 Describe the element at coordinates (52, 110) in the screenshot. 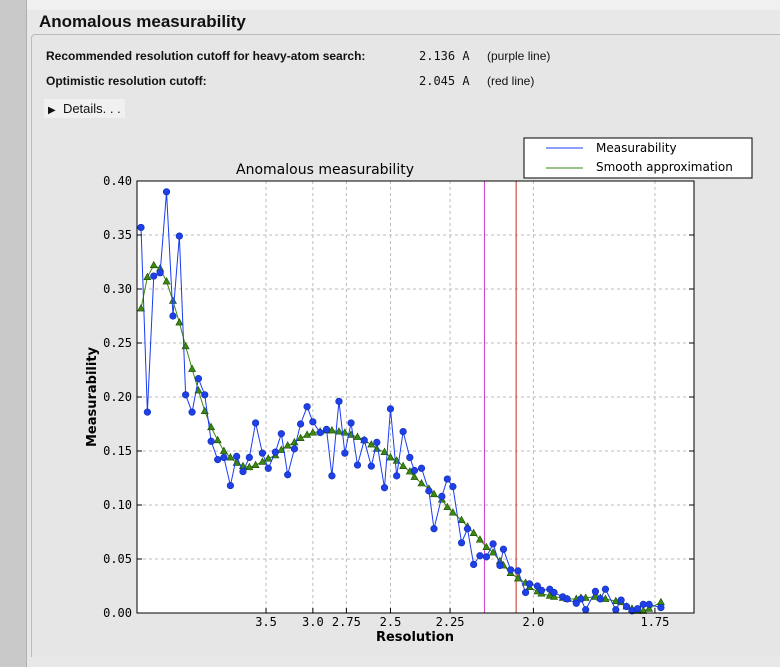

I see `triangle-right-icon: ▶` at that location.